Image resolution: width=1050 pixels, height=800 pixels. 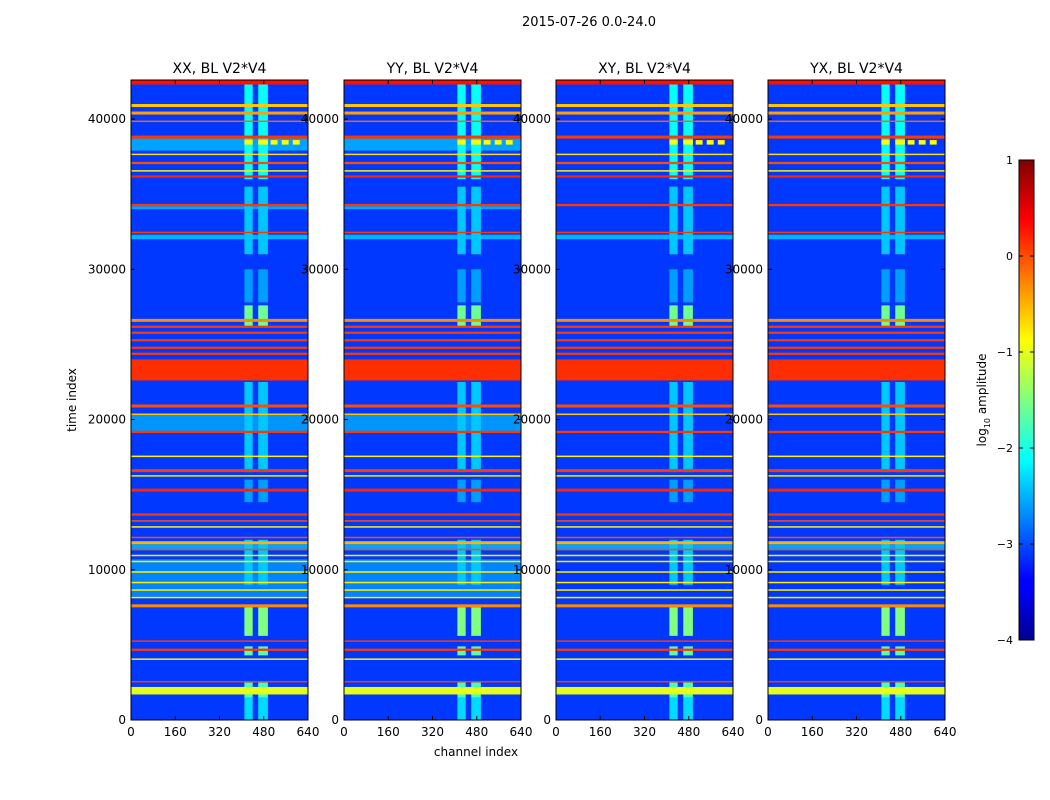 What do you see at coordinates (744, 570) in the screenshot?
I see `y-tick-label: 10000` at bounding box center [744, 570].